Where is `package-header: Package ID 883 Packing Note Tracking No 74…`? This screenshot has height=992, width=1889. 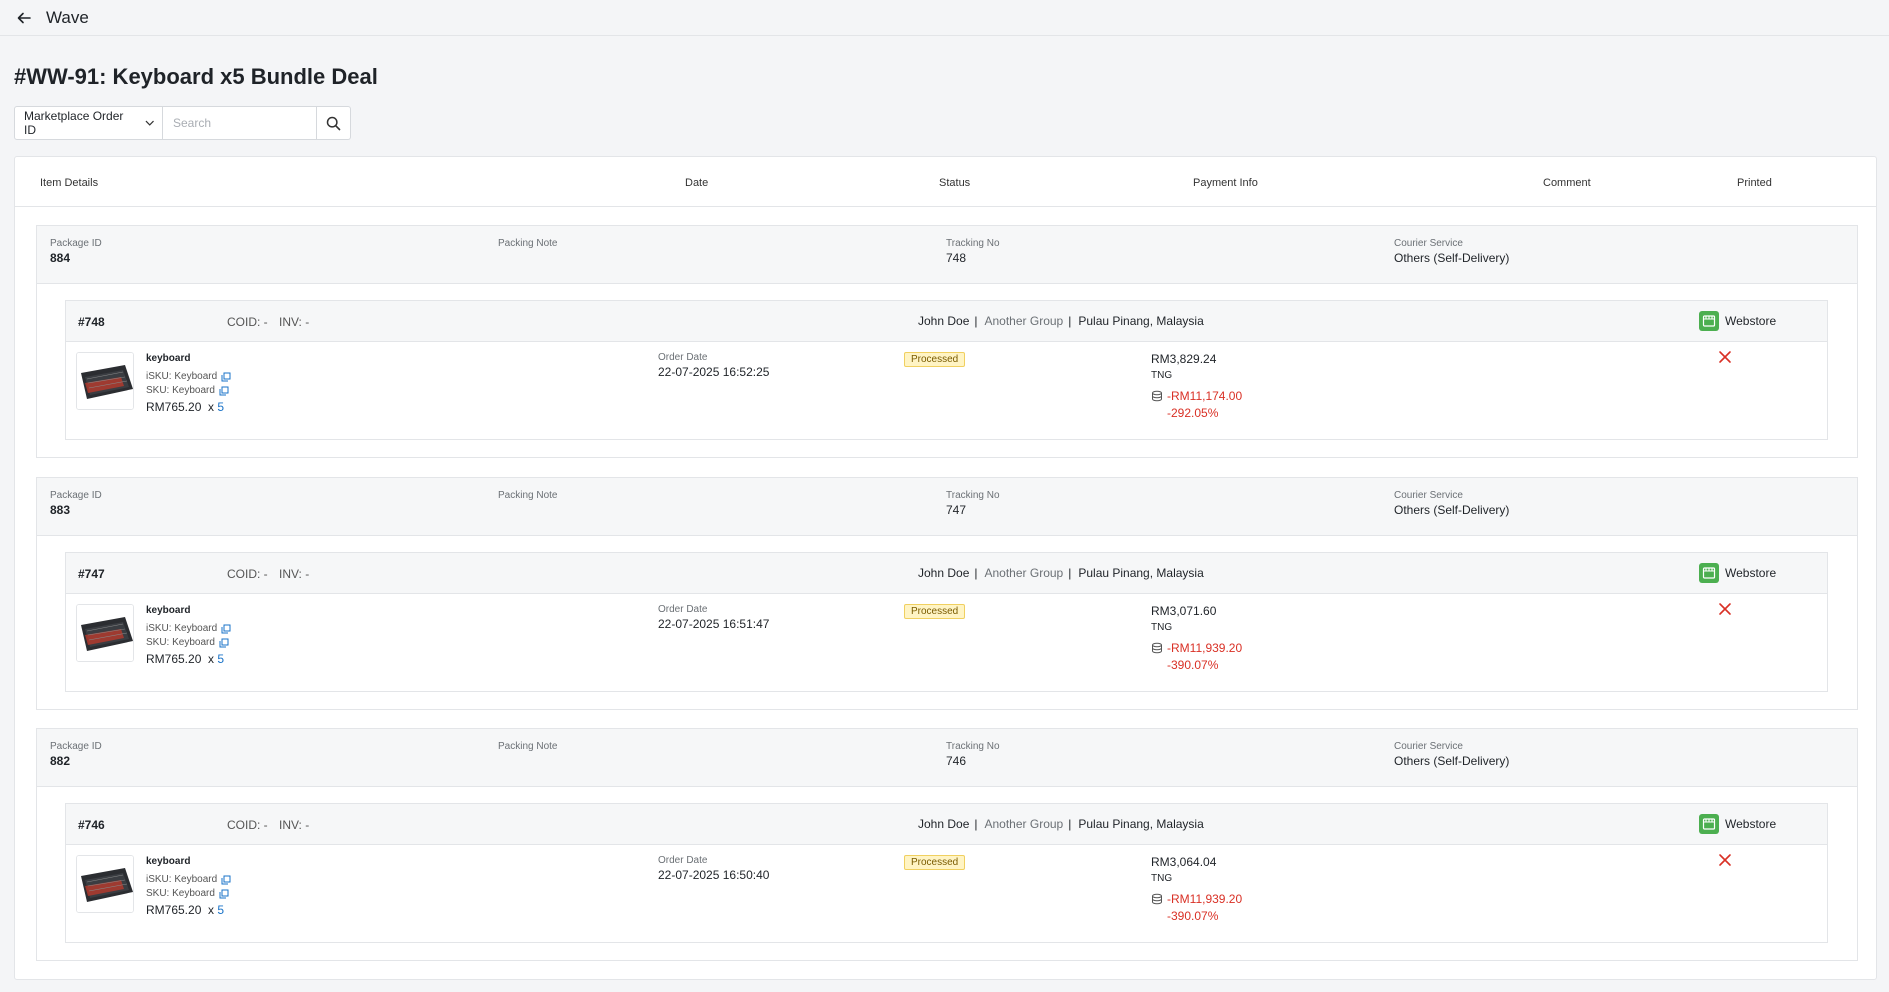
package-header: Package ID 883 Packing Note Tracking No 74… is located at coordinates (947, 507).